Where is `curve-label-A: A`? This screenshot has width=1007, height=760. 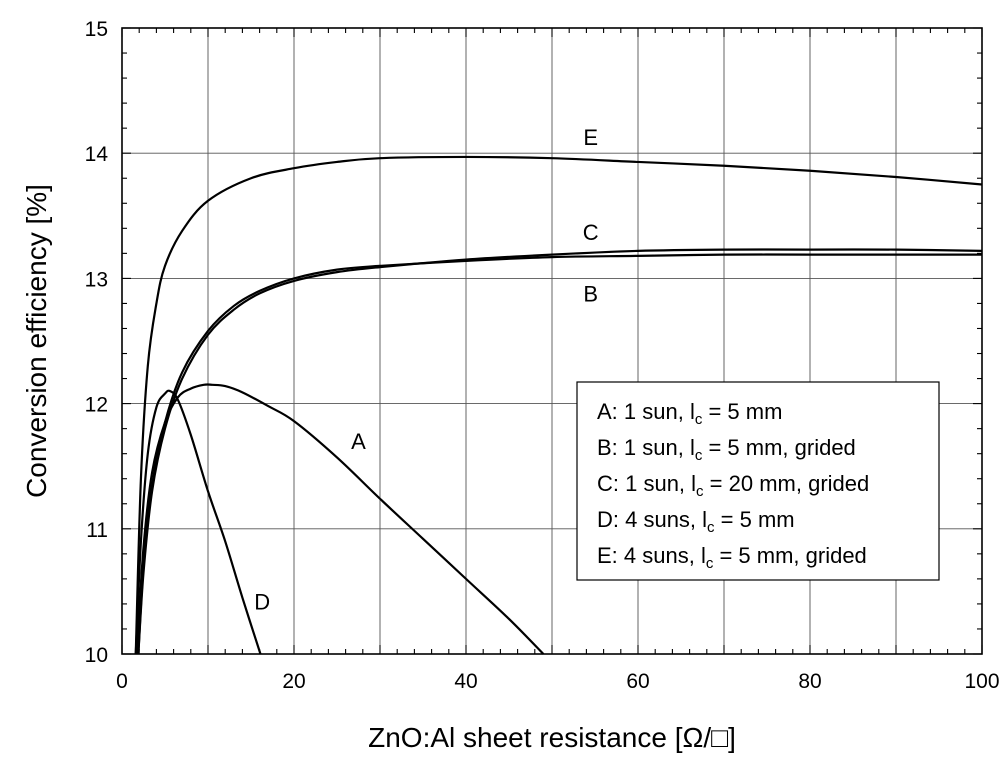 curve-label-A: A is located at coordinates (358, 441).